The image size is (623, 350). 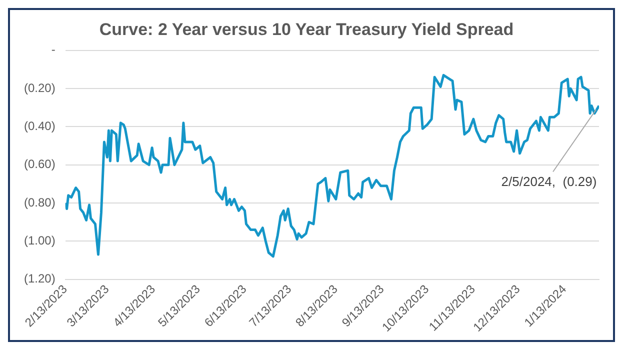 I want to click on y-tick-label: (1.20), so click(x=40, y=279).